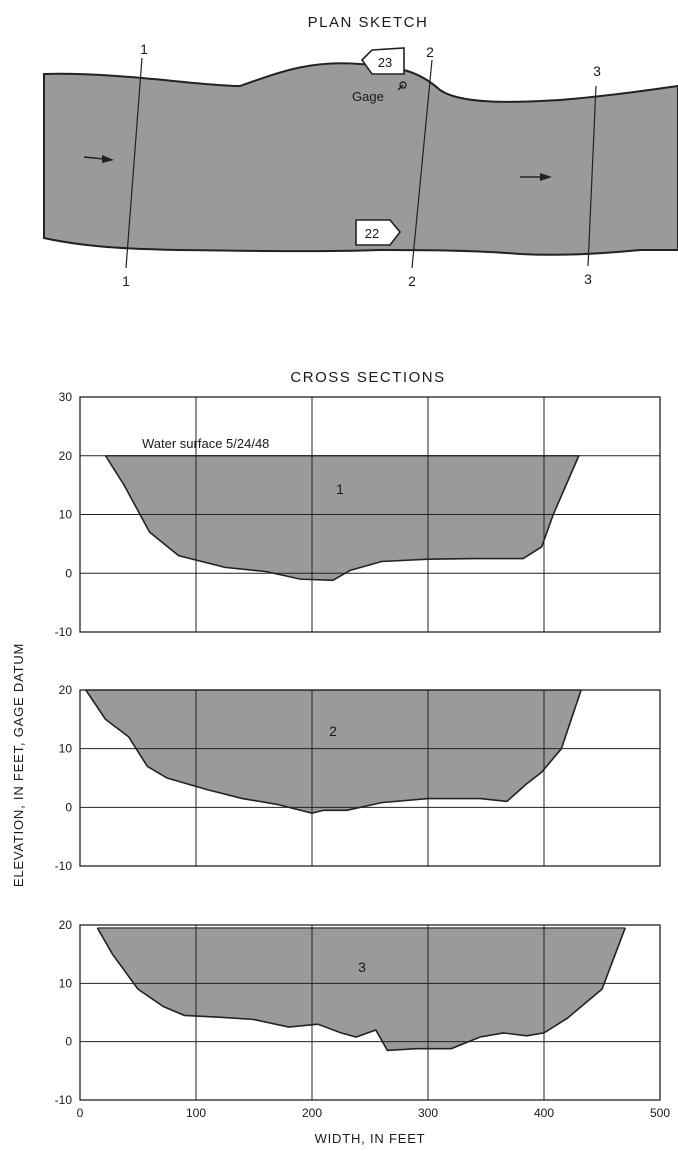 Image resolution: width=678 pixels, height=1151 pixels. What do you see at coordinates (385, 62) in the screenshot?
I see `marker-23-label: 23` at bounding box center [385, 62].